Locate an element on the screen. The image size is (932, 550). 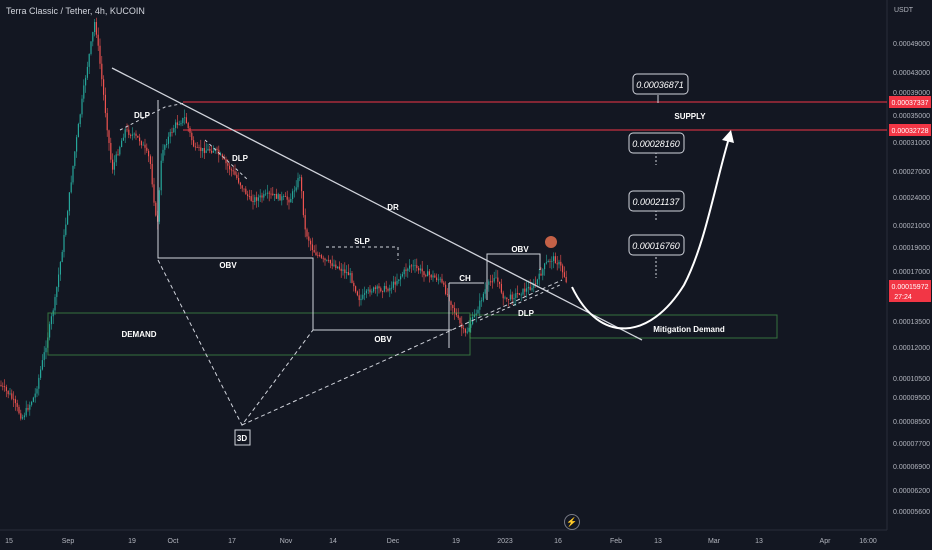
supply-price-badge-2: 0.00032728 is located at coordinates (910, 130).